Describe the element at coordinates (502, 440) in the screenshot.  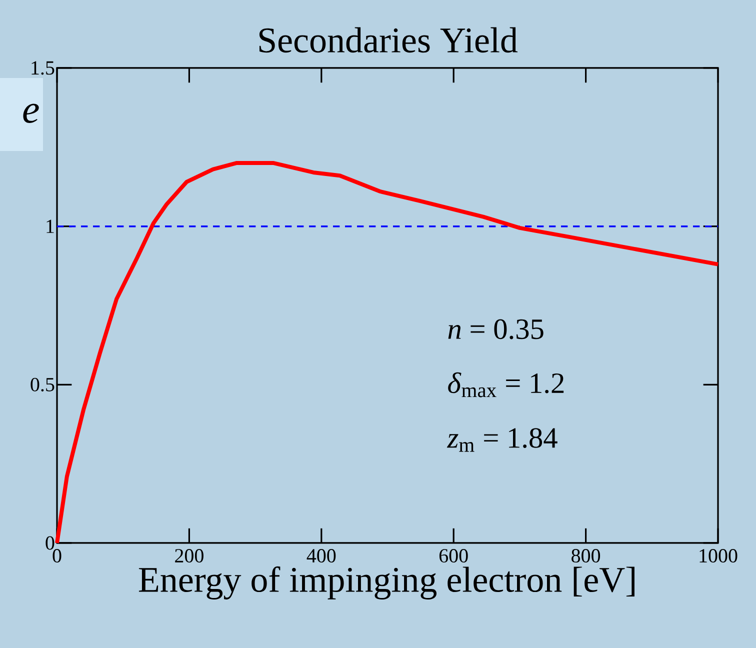
I see `annotation: z$_{m}$ = 1.84` at that location.